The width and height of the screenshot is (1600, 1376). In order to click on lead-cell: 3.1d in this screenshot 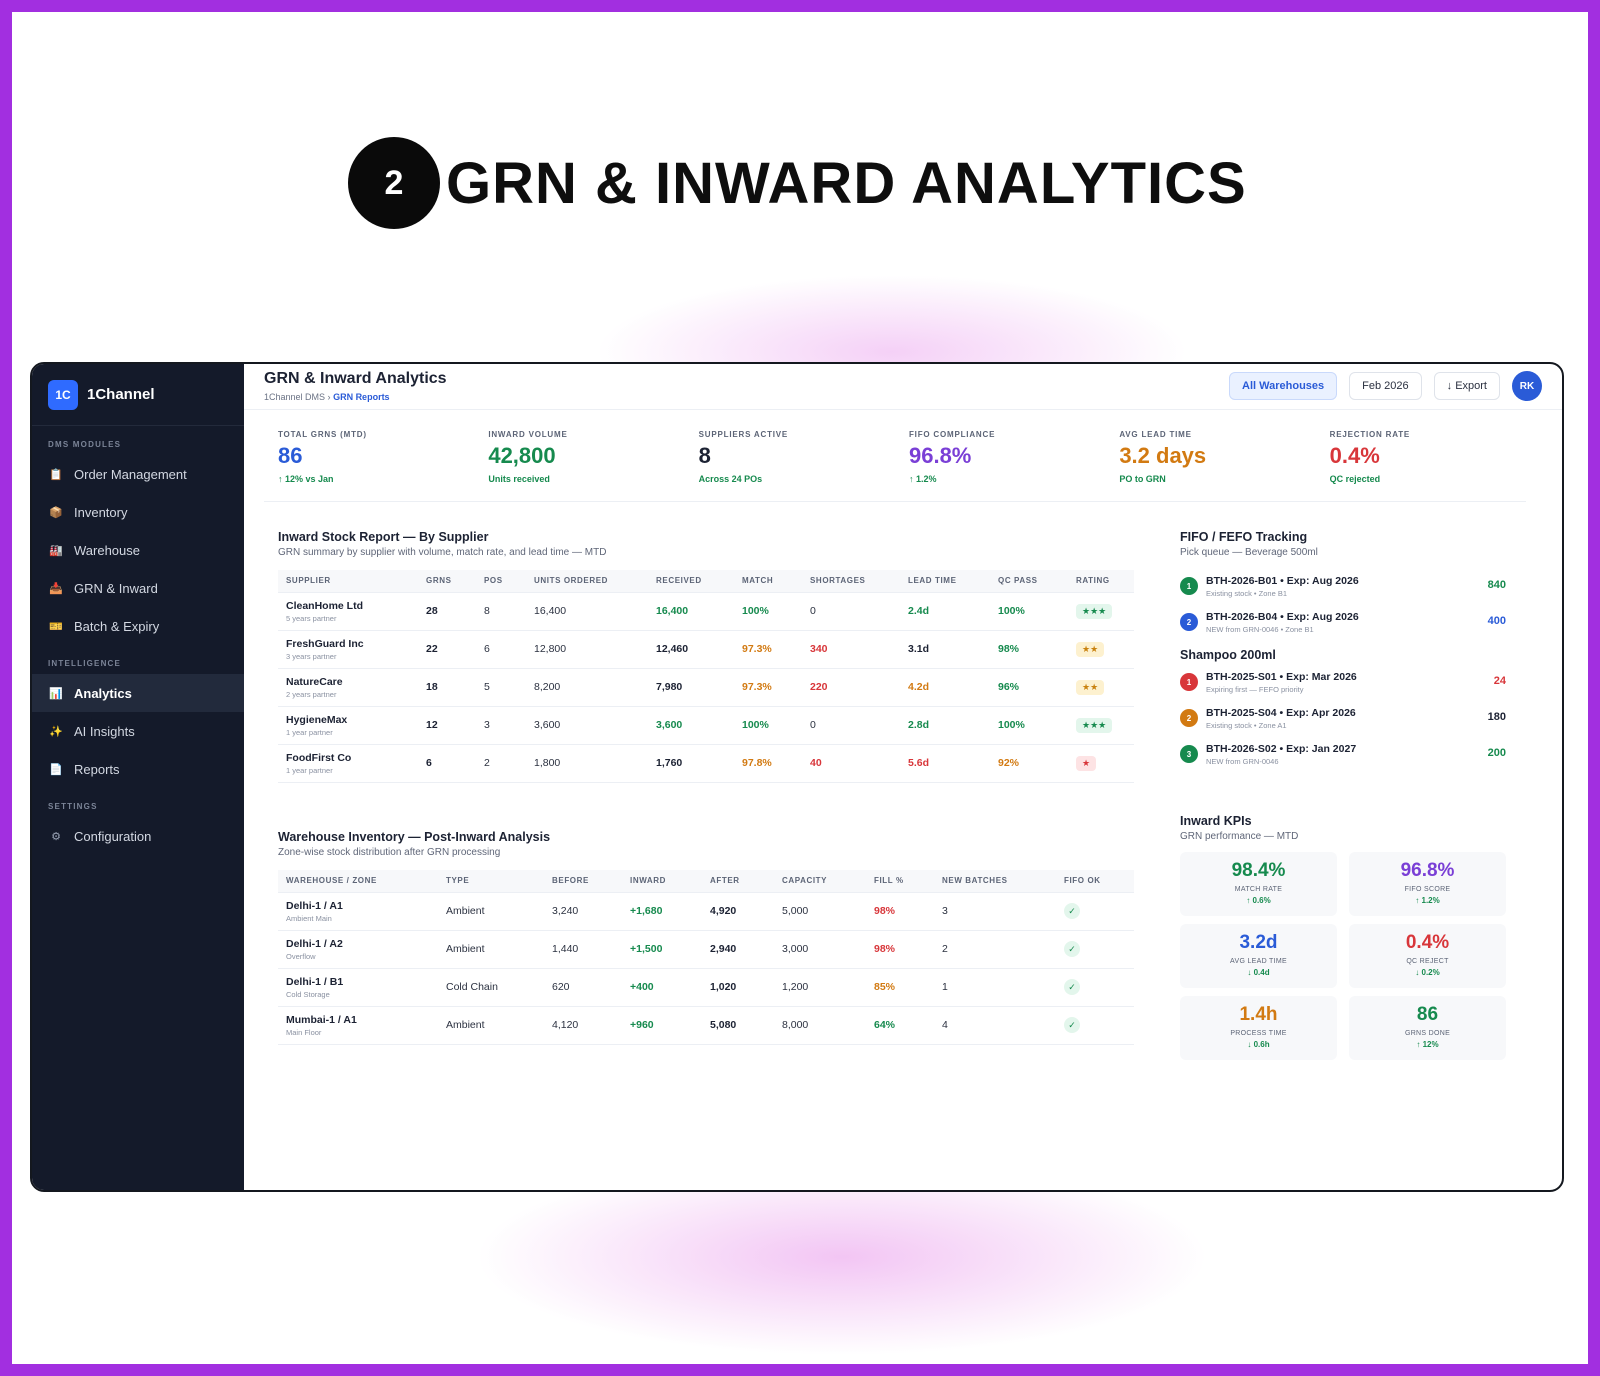, I will do `click(945, 649)`.